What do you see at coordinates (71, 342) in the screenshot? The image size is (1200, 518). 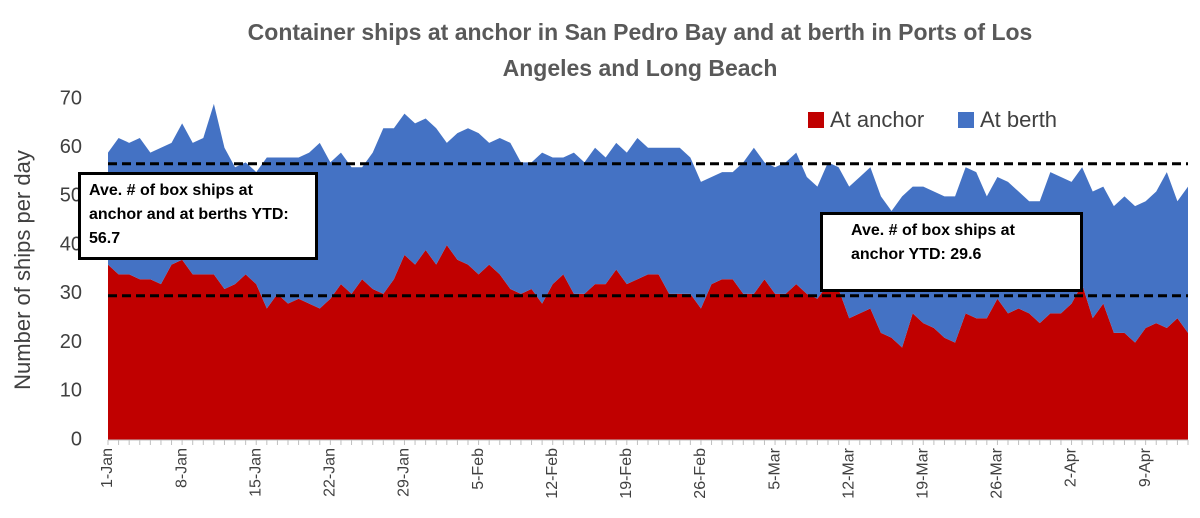 I see `y-tick-label: 20` at bounding box center [71, 342].